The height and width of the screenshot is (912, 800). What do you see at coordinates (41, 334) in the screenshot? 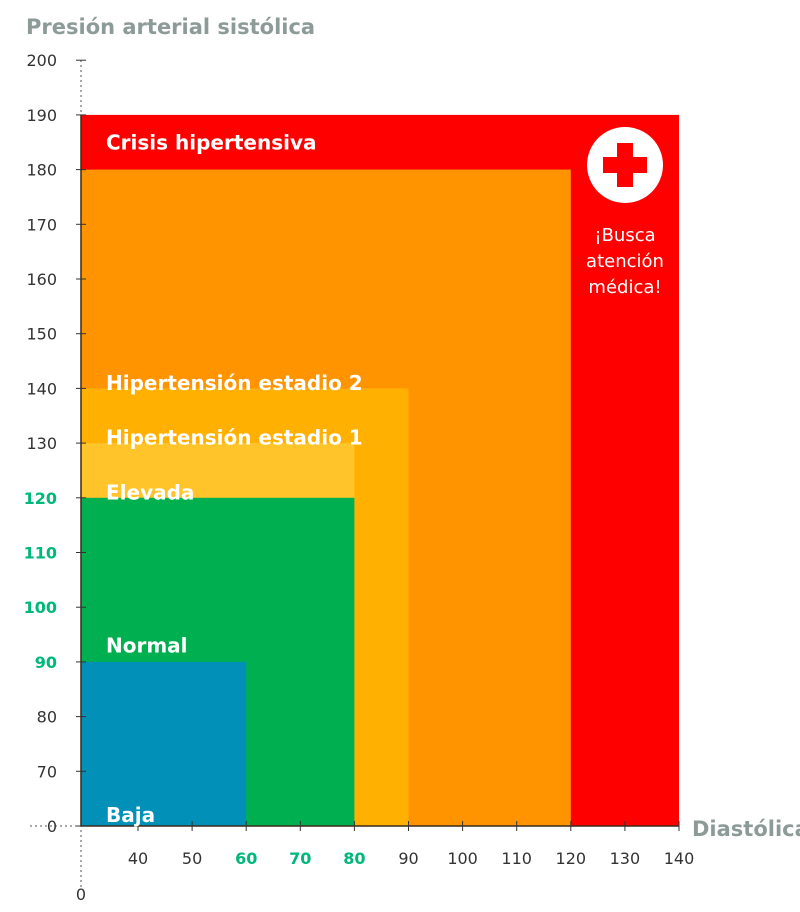
I see `y-tick-label: 150` at bounding box center [41, 334].